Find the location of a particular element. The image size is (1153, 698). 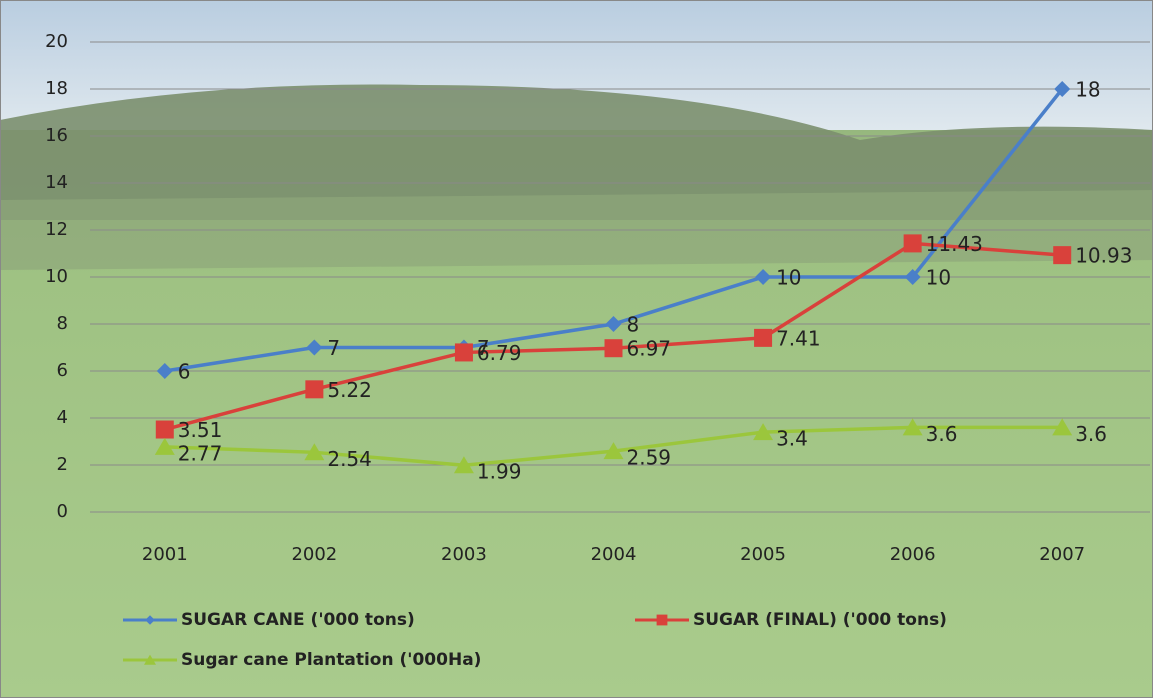

data-label: 18 is located at coordinates (1087, 90).